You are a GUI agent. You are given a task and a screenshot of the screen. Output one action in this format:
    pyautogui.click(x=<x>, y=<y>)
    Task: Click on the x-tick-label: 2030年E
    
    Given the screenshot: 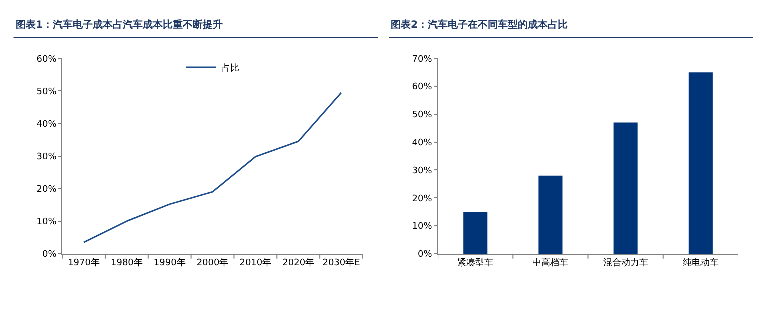 What is the action you would take?
    pyautogui.click(x=341, y=263)
    